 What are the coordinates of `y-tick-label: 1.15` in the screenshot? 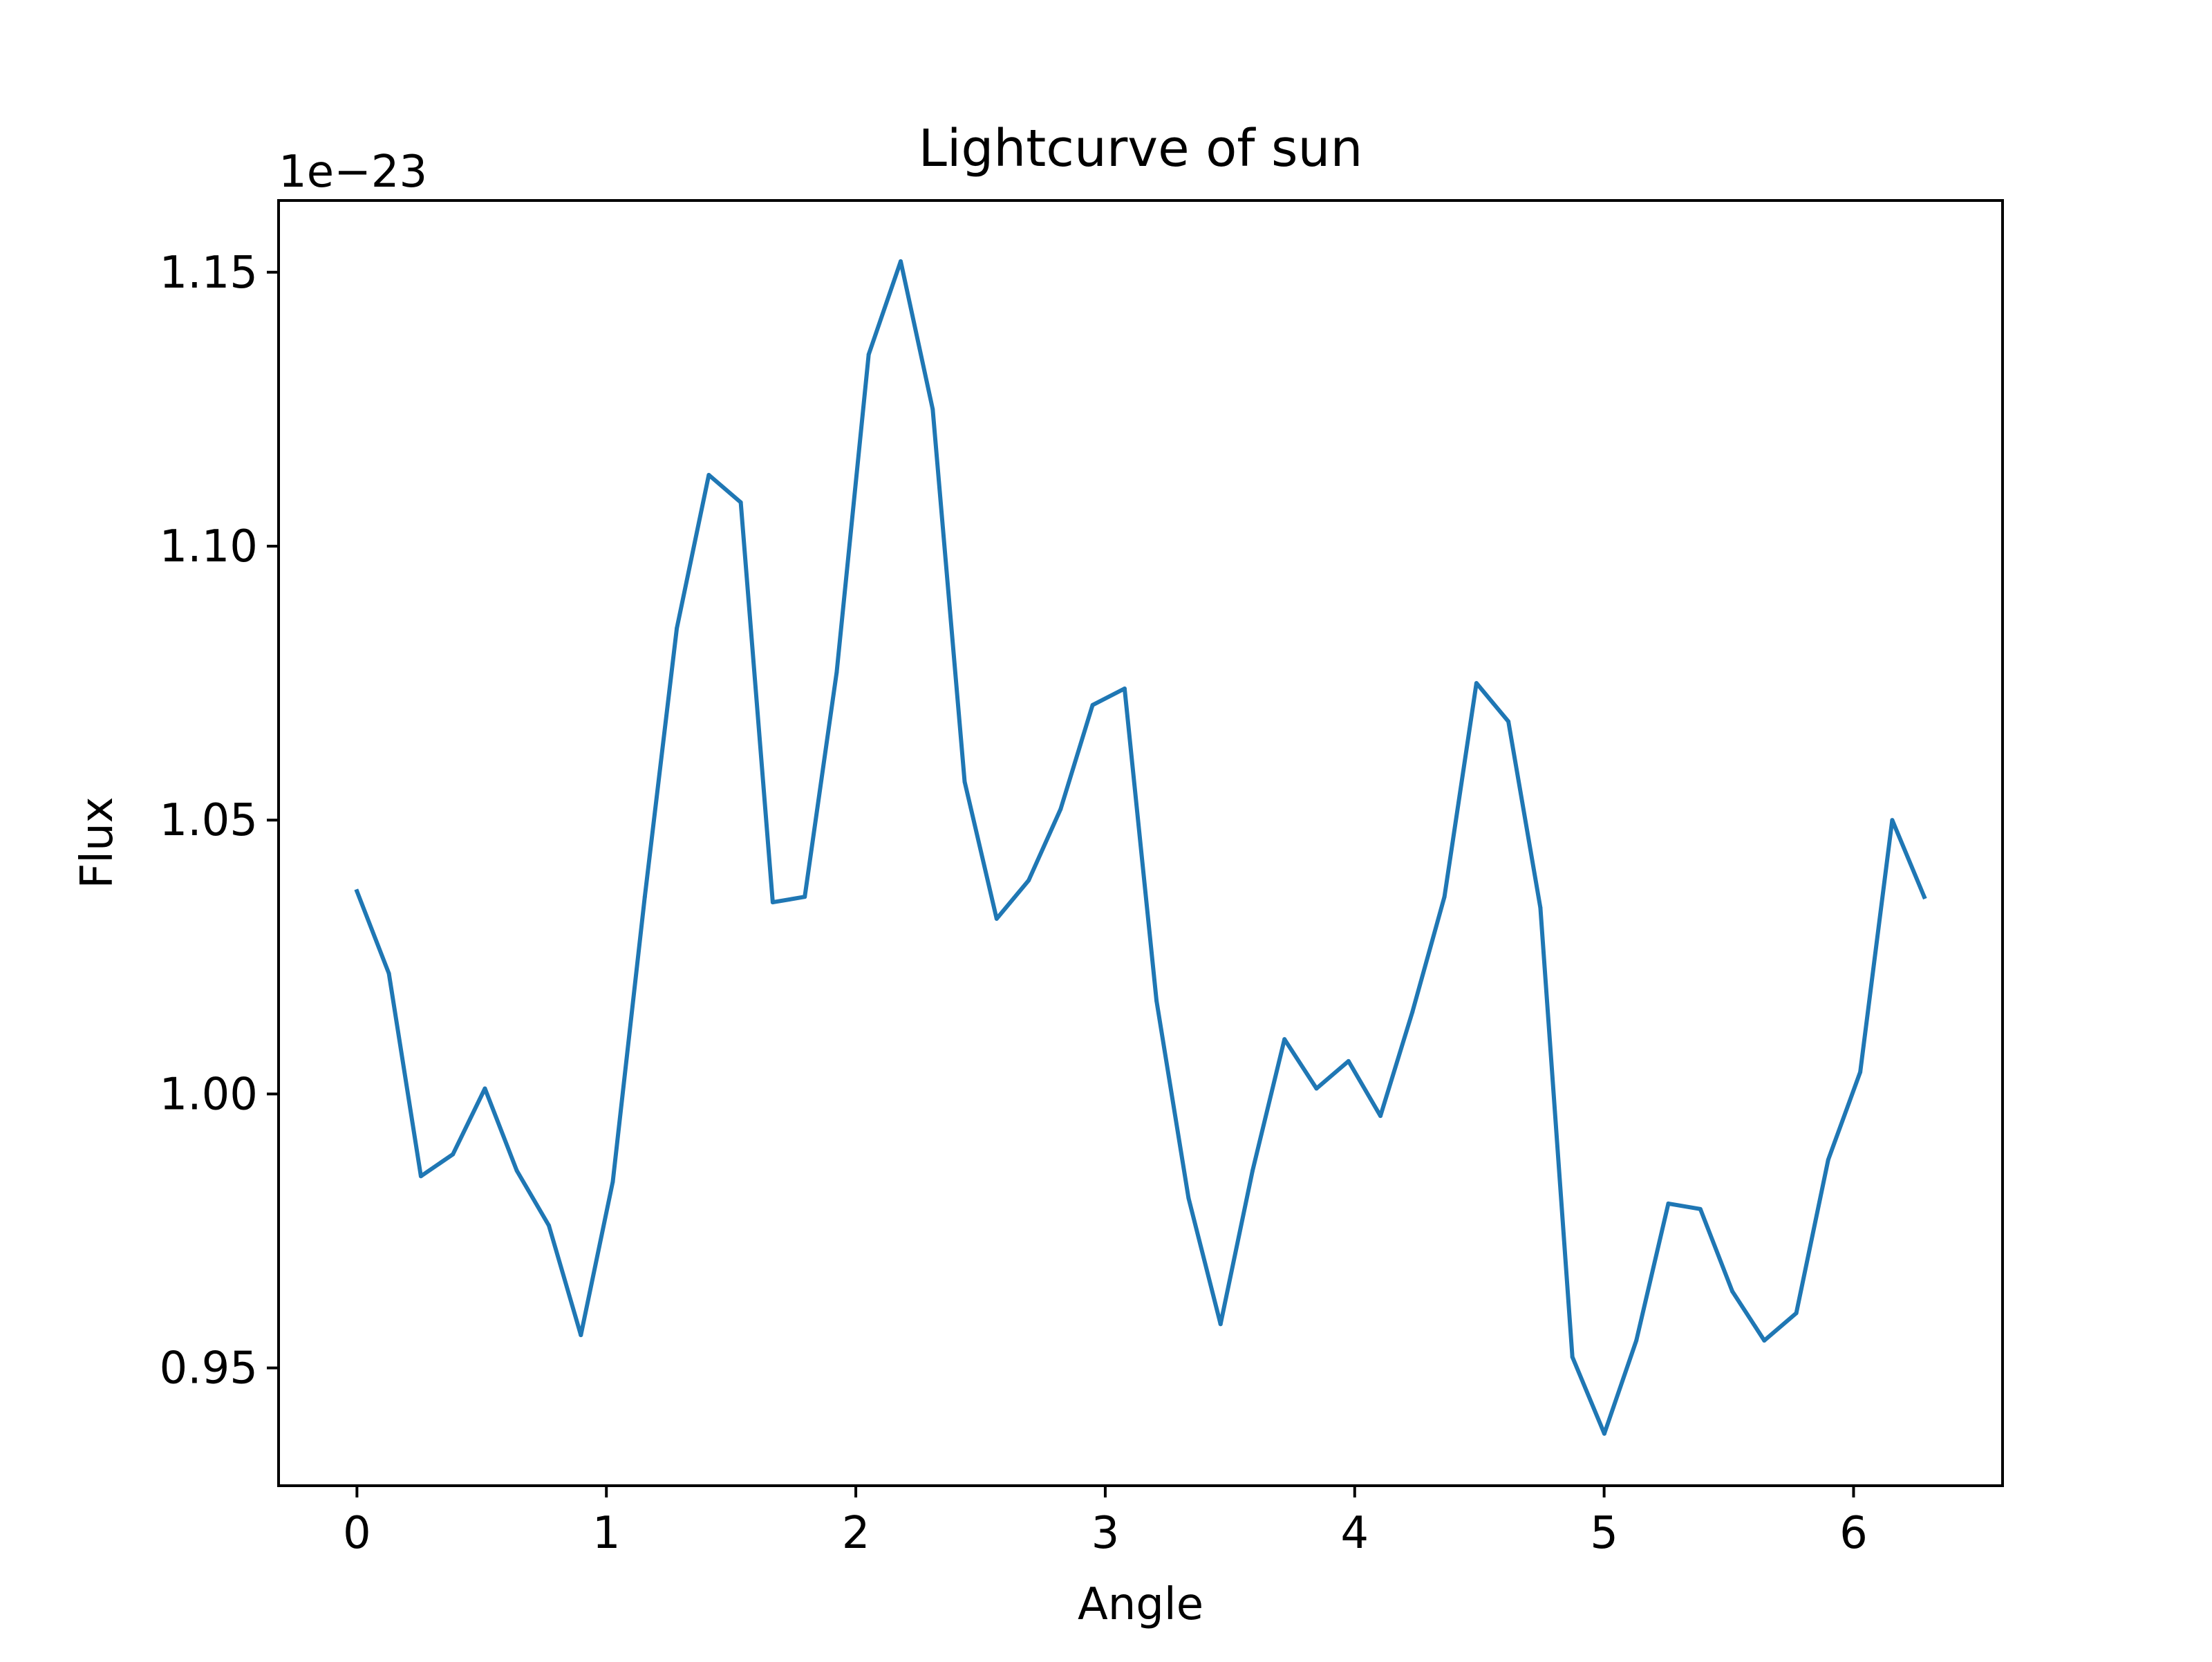 It's located at (209, 273).